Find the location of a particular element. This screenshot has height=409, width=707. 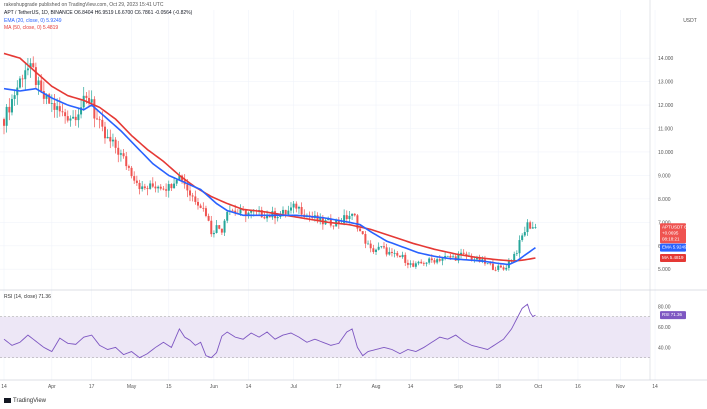

tradingview-footer: TradingView is located at coordinates (25, 401).